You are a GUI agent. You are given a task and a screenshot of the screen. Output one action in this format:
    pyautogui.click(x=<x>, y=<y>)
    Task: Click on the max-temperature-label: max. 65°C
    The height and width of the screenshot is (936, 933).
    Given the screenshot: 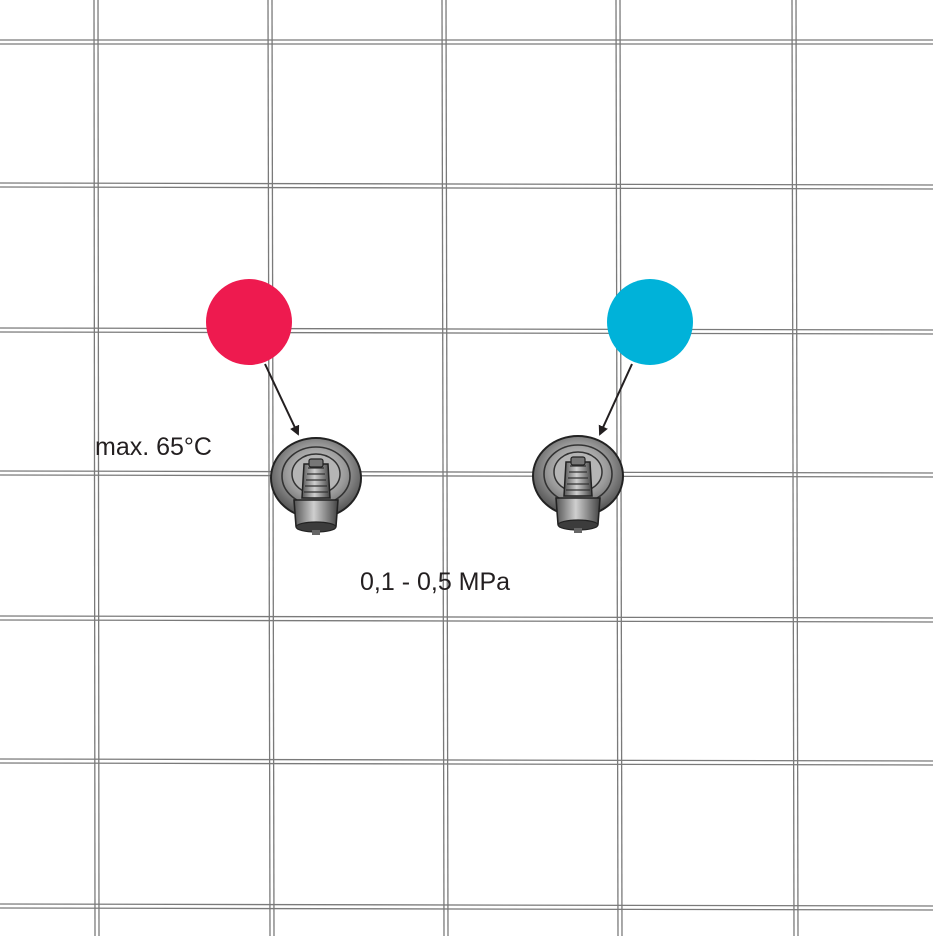 What is the action you would take?
    pyautogui.click(x=153, y=447)
    